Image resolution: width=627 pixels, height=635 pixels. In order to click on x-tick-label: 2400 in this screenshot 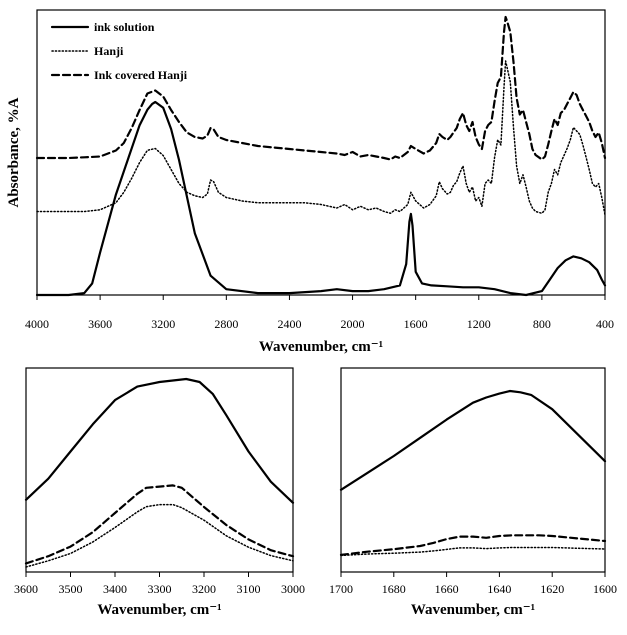, I will do `click(289, 324)`.